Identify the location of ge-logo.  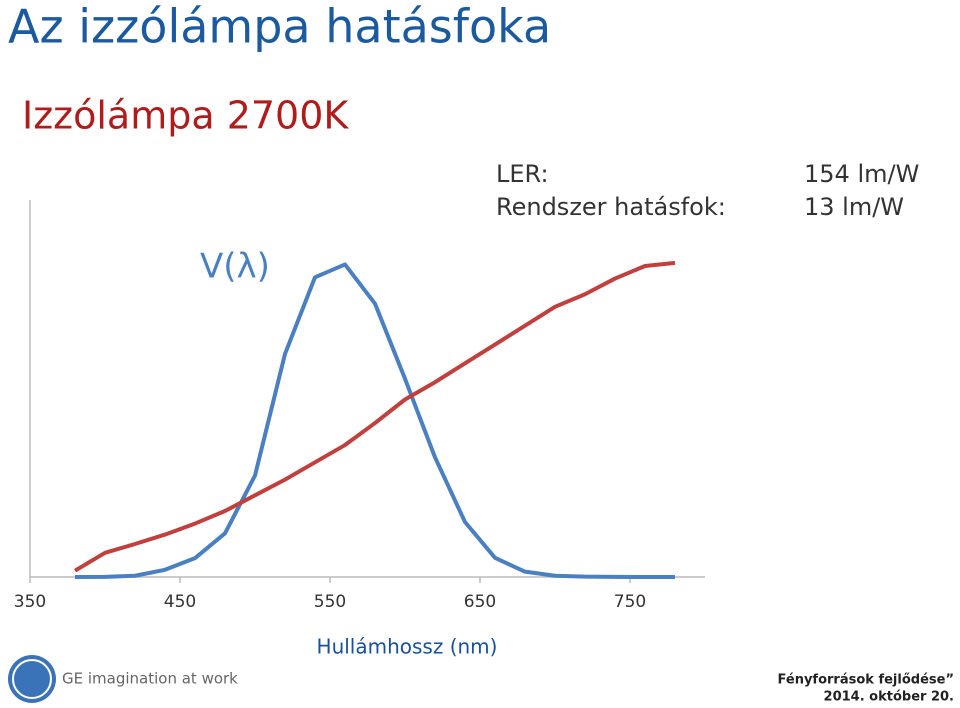
(32, 679).